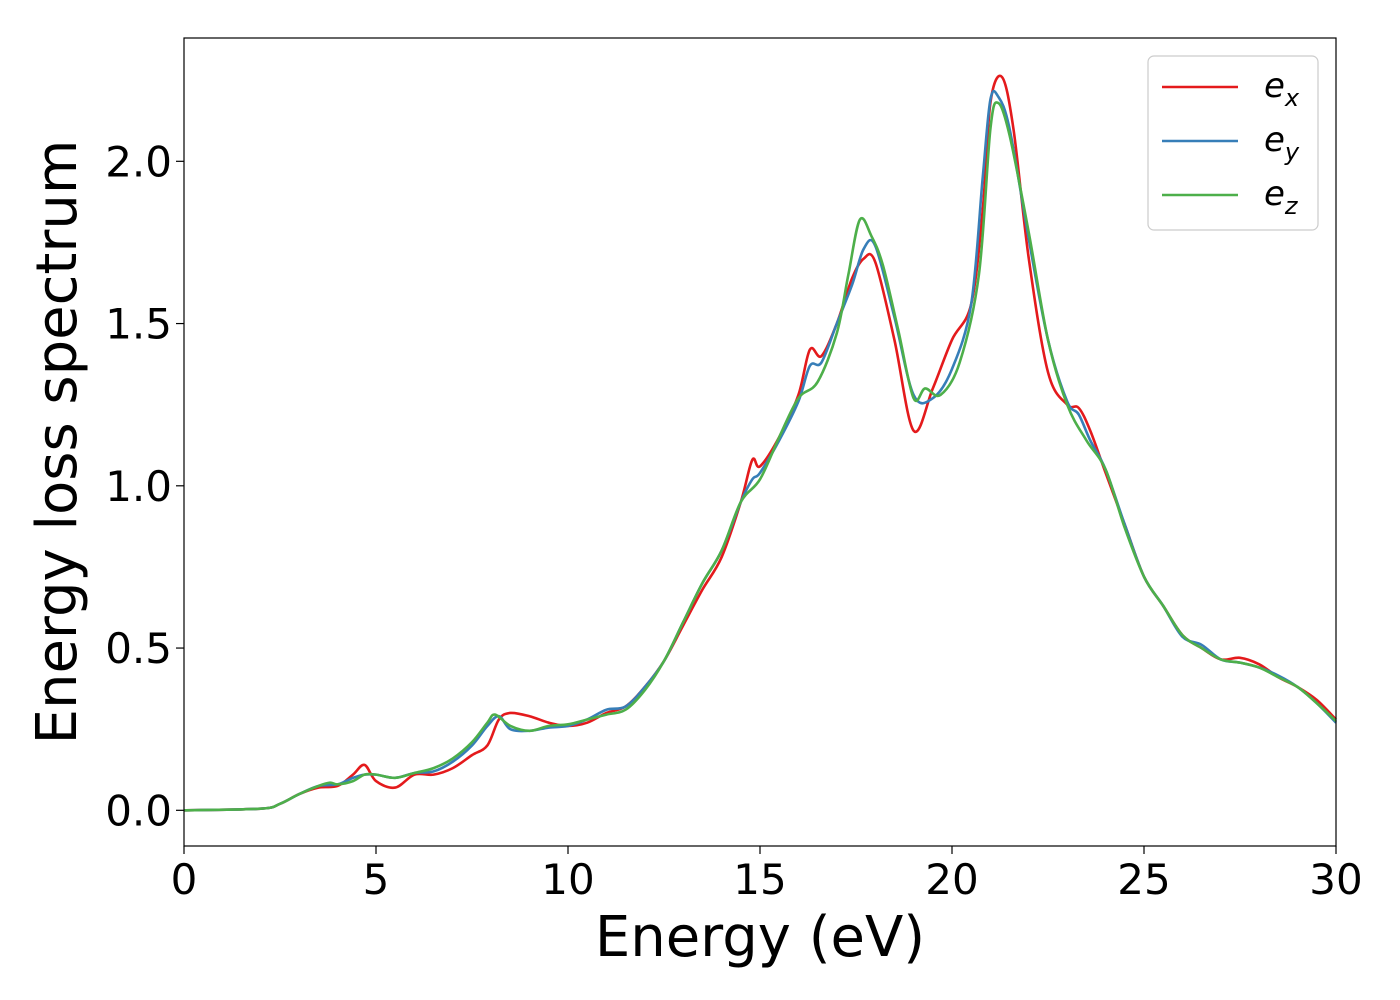  I want to click on y-tick-label: 1.0, so click(138, 486).